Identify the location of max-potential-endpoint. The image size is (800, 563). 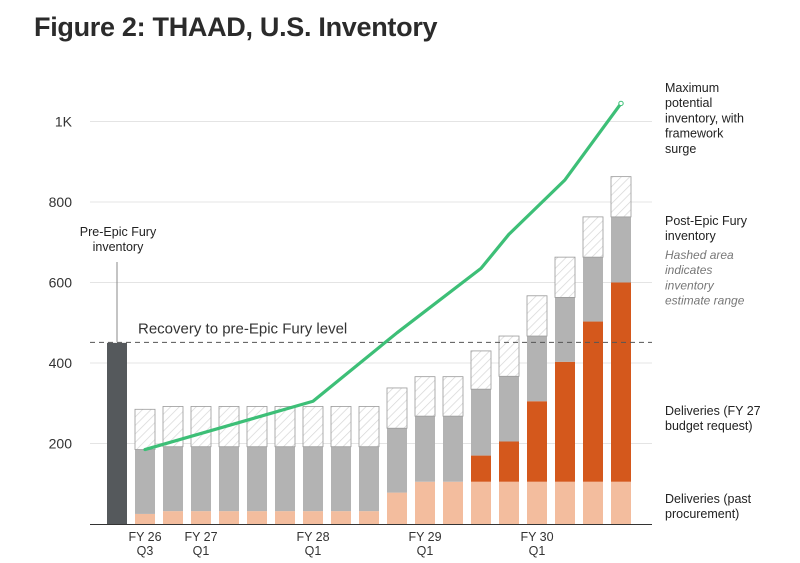
(621, 103).